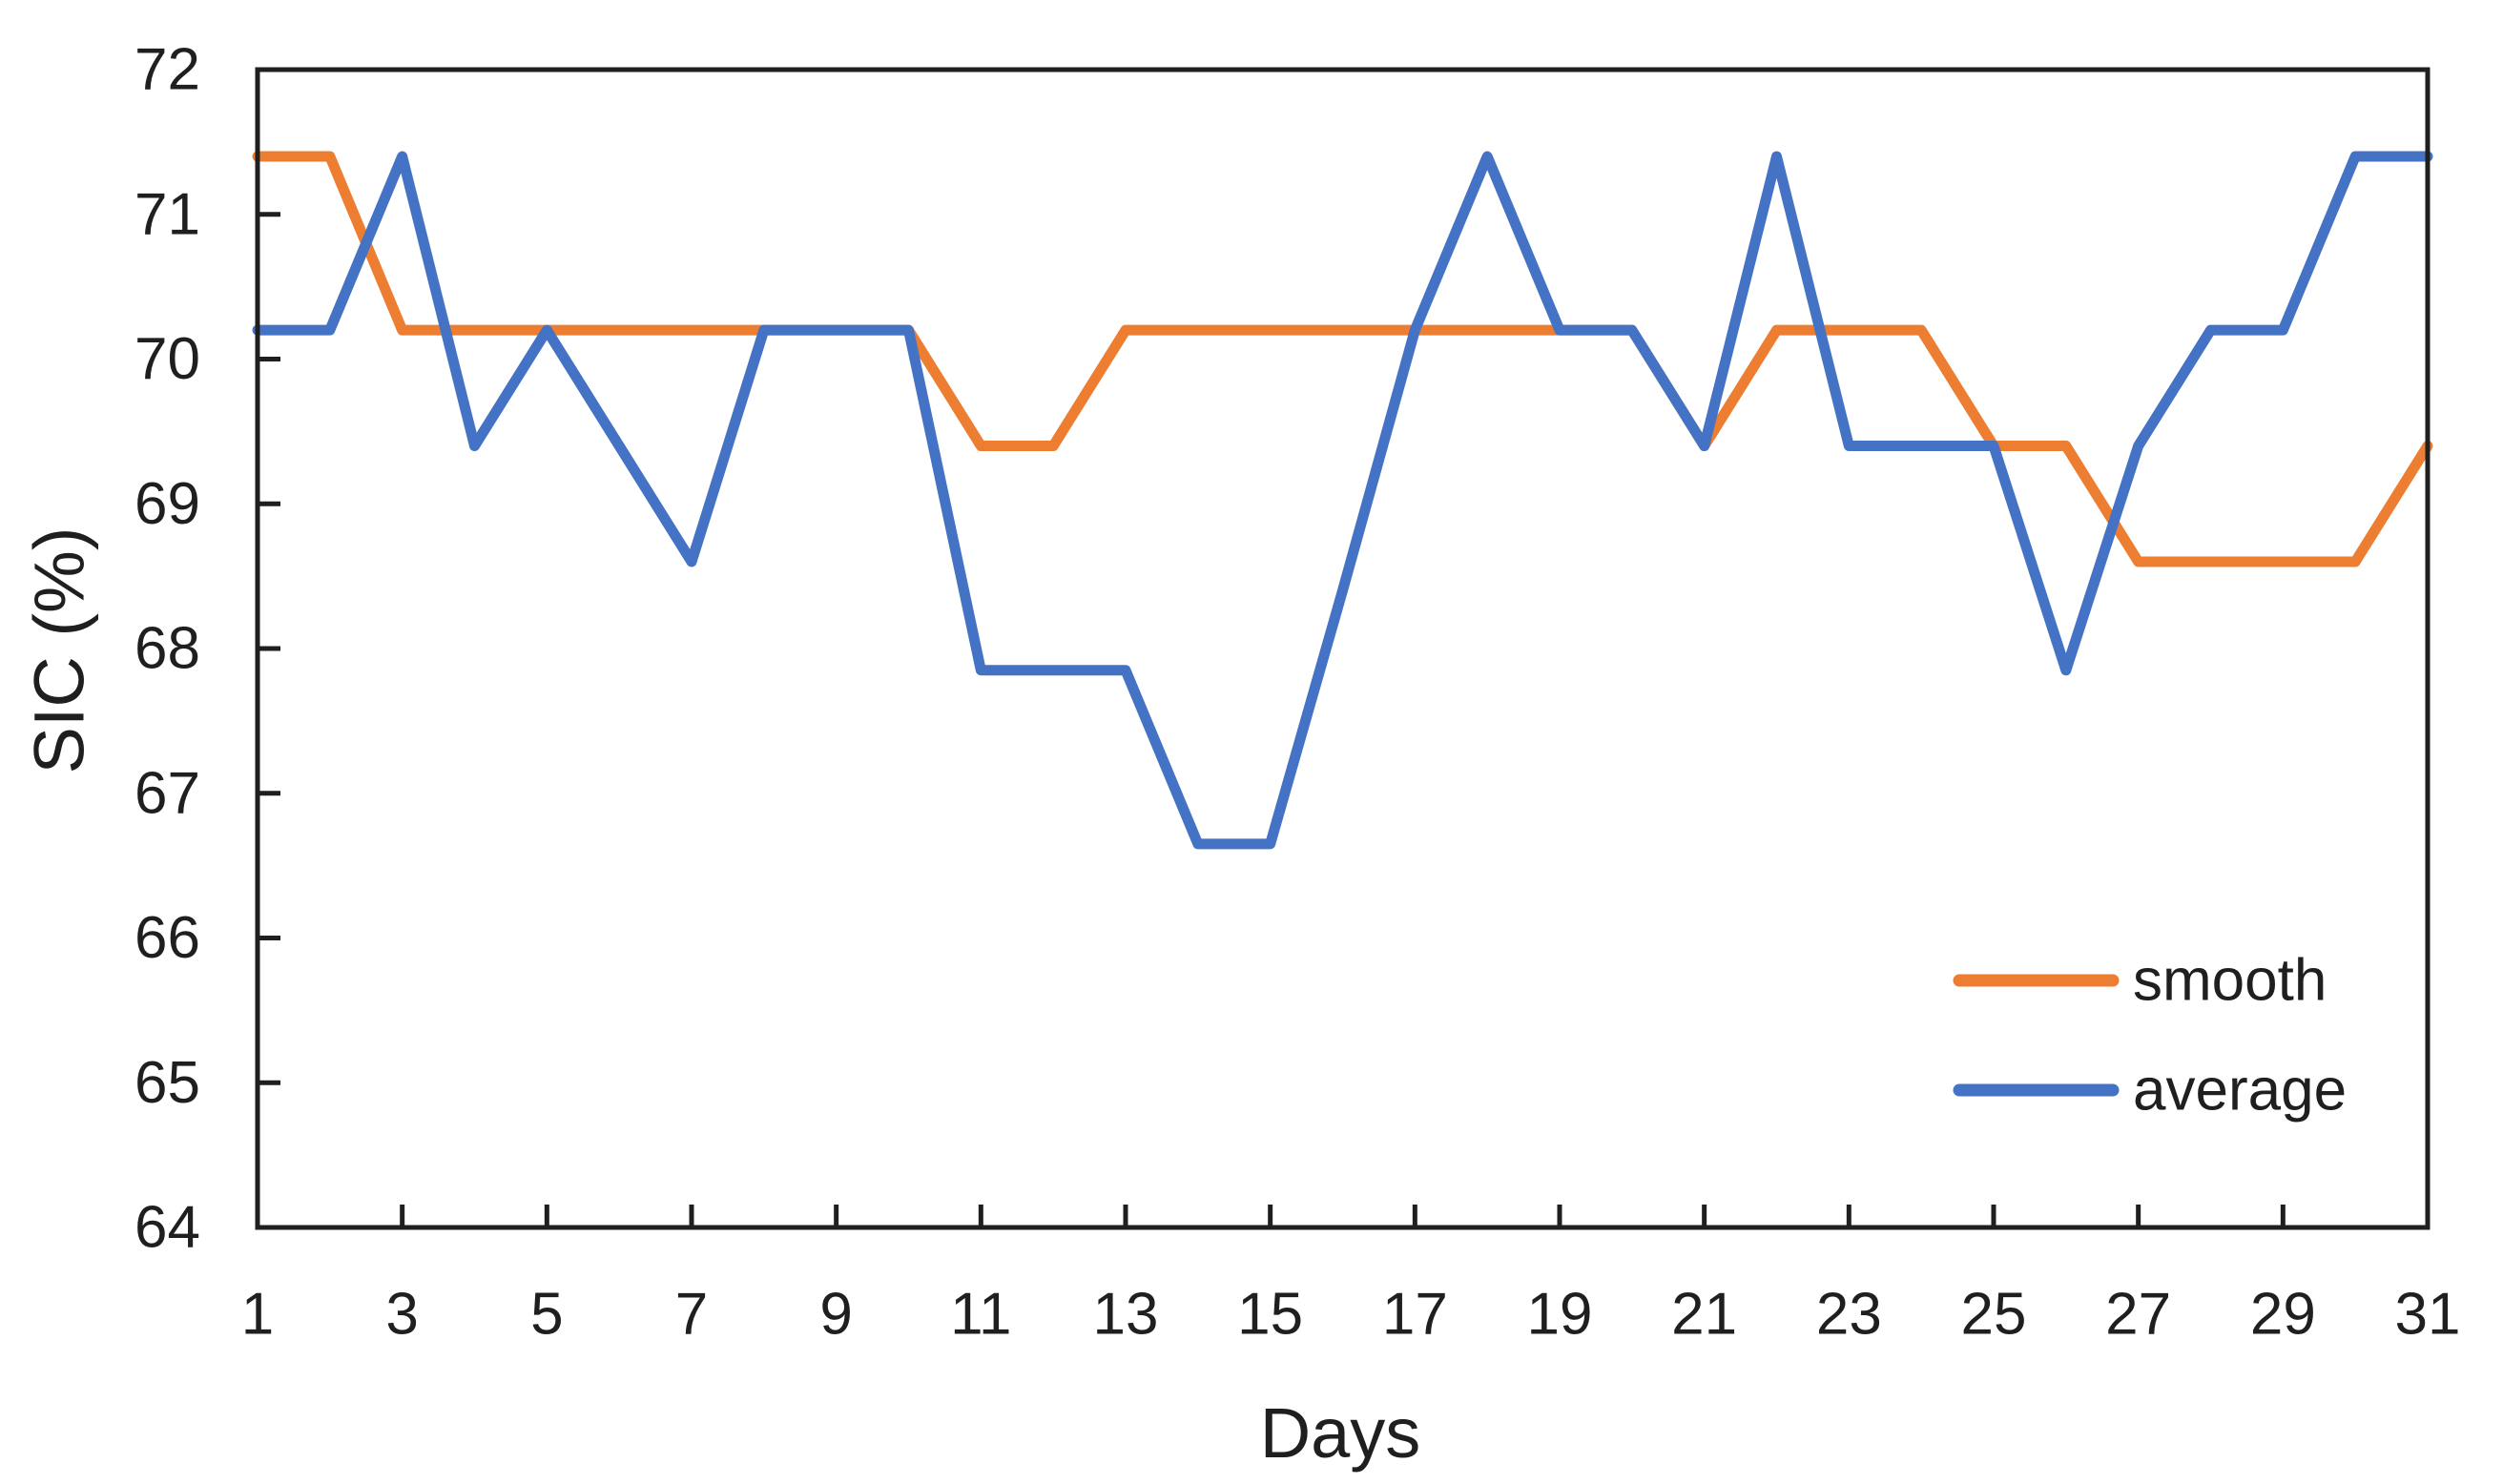 This screenshot has height=1484, width=2503. What do you see at coordinates (1126, 1315) in the screenshot?
I see `x-tick-label: 13` at bounding box center [1126, 1315].